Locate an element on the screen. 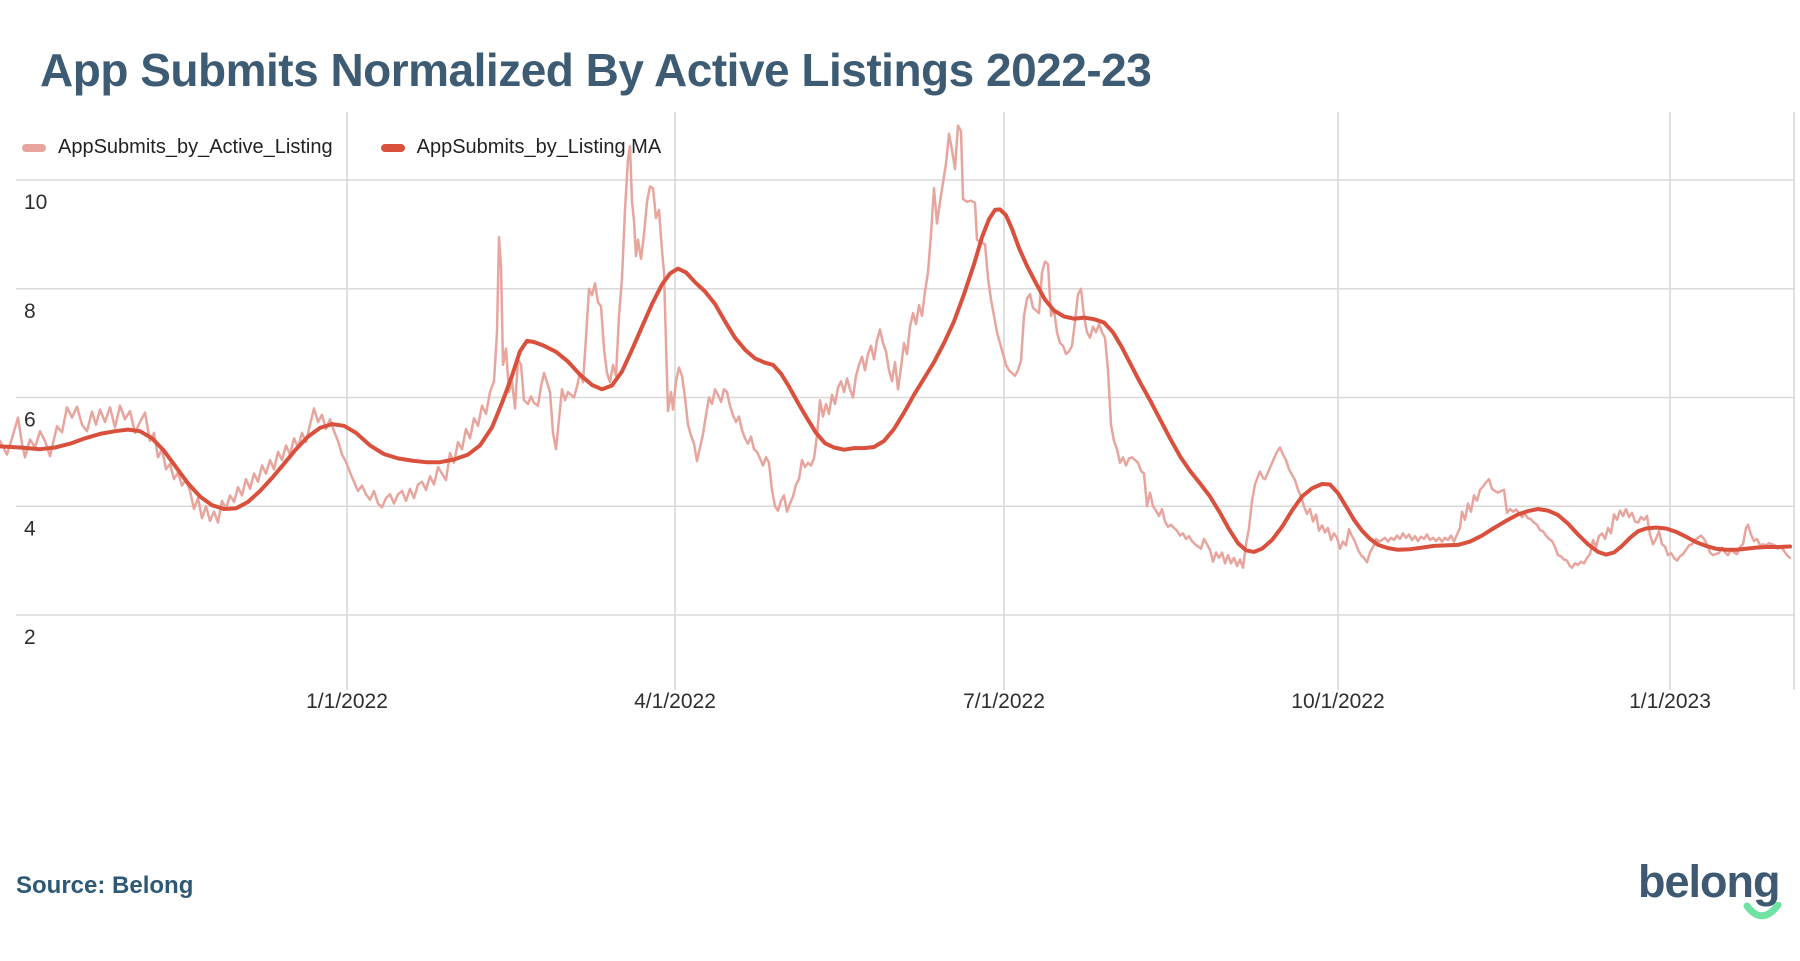  y-tick-label: 2 is located at coordinates (30, 637).